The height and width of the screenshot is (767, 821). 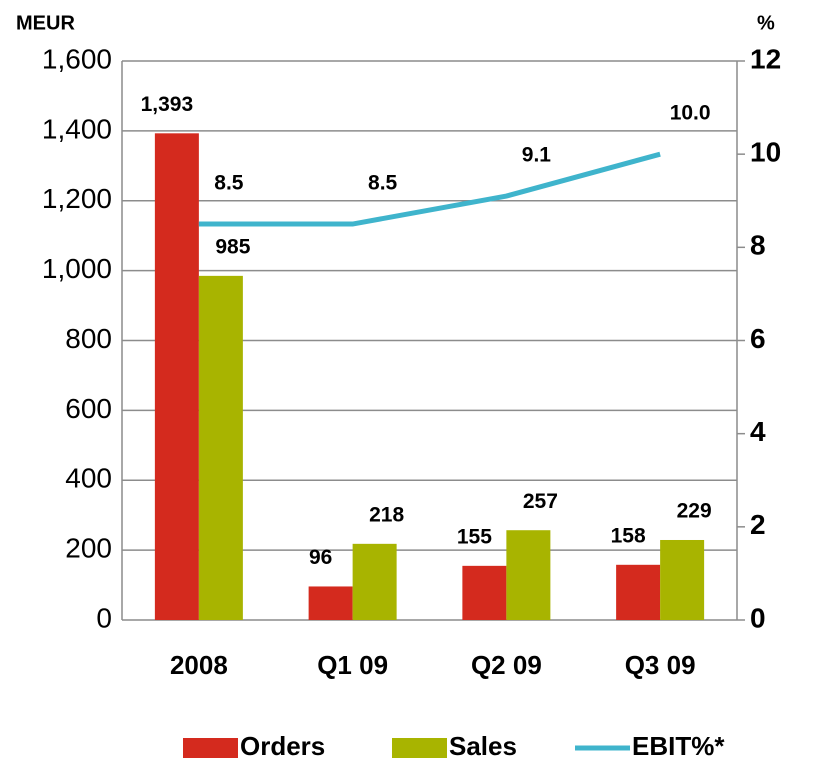 I want to click on data-label: 985, so click(x=232, y=246).